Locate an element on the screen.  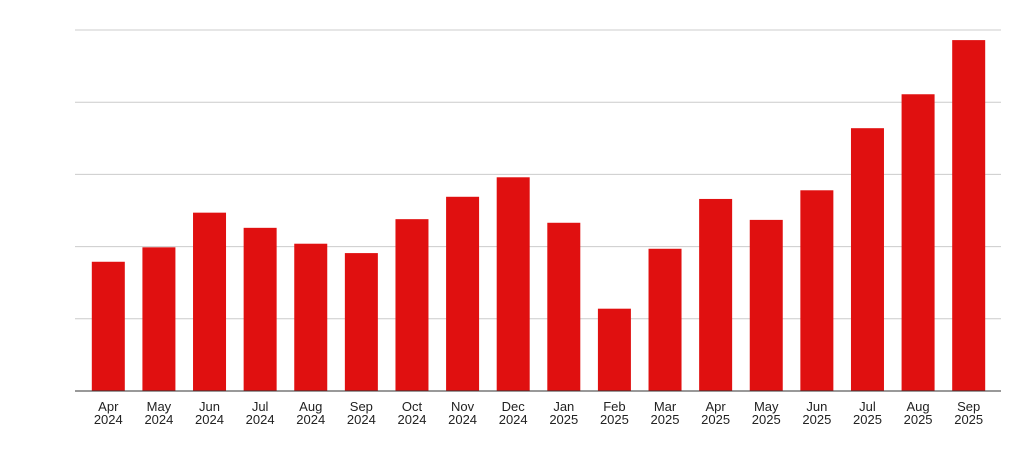
x-tick-label: Oct 2024 is located at coordinates (412, 413).